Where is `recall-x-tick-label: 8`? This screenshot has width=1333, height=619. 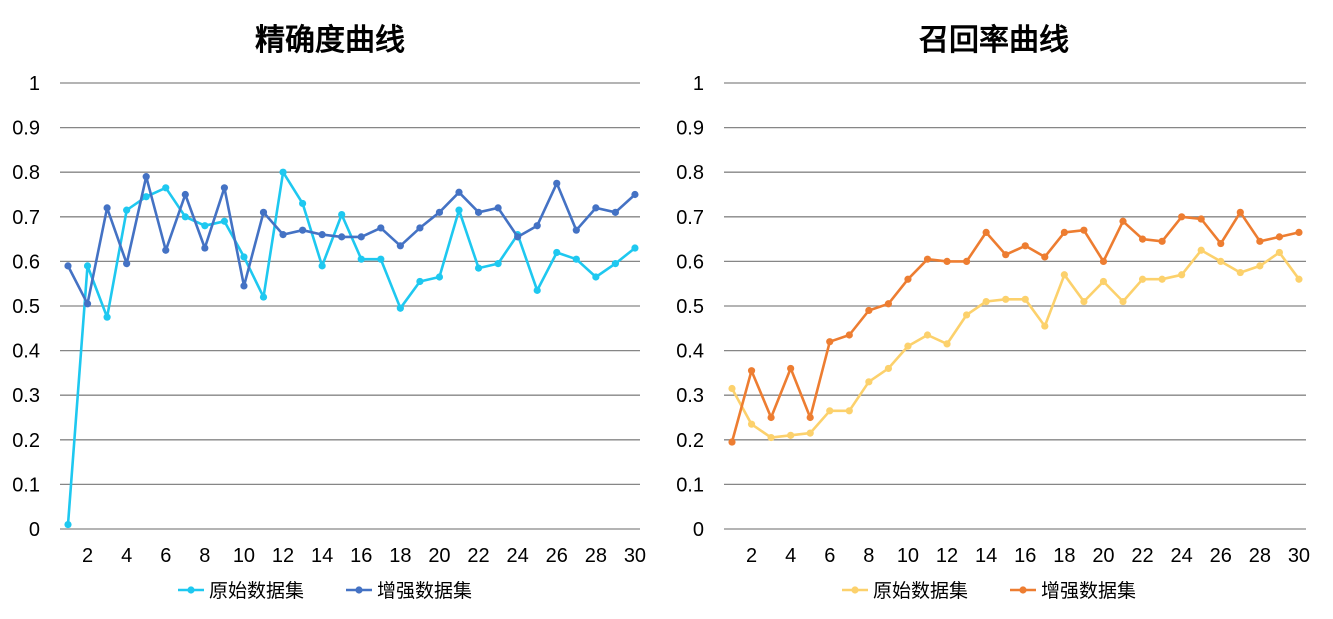 recall-x-tick-label: 8 is located at coordinates (868, 556).